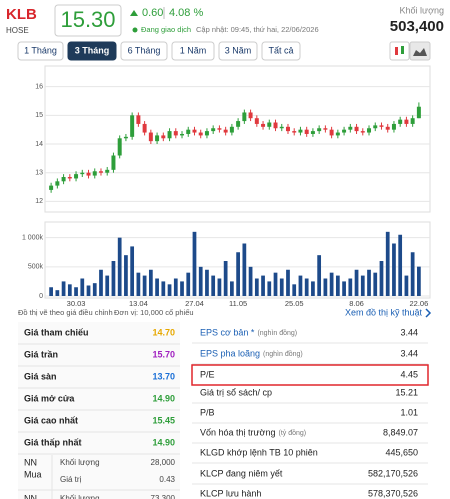 The image size is (450, 499). Describe the element at coordinates (420, 51) in the screenshot. I see `area-icon` at that location.